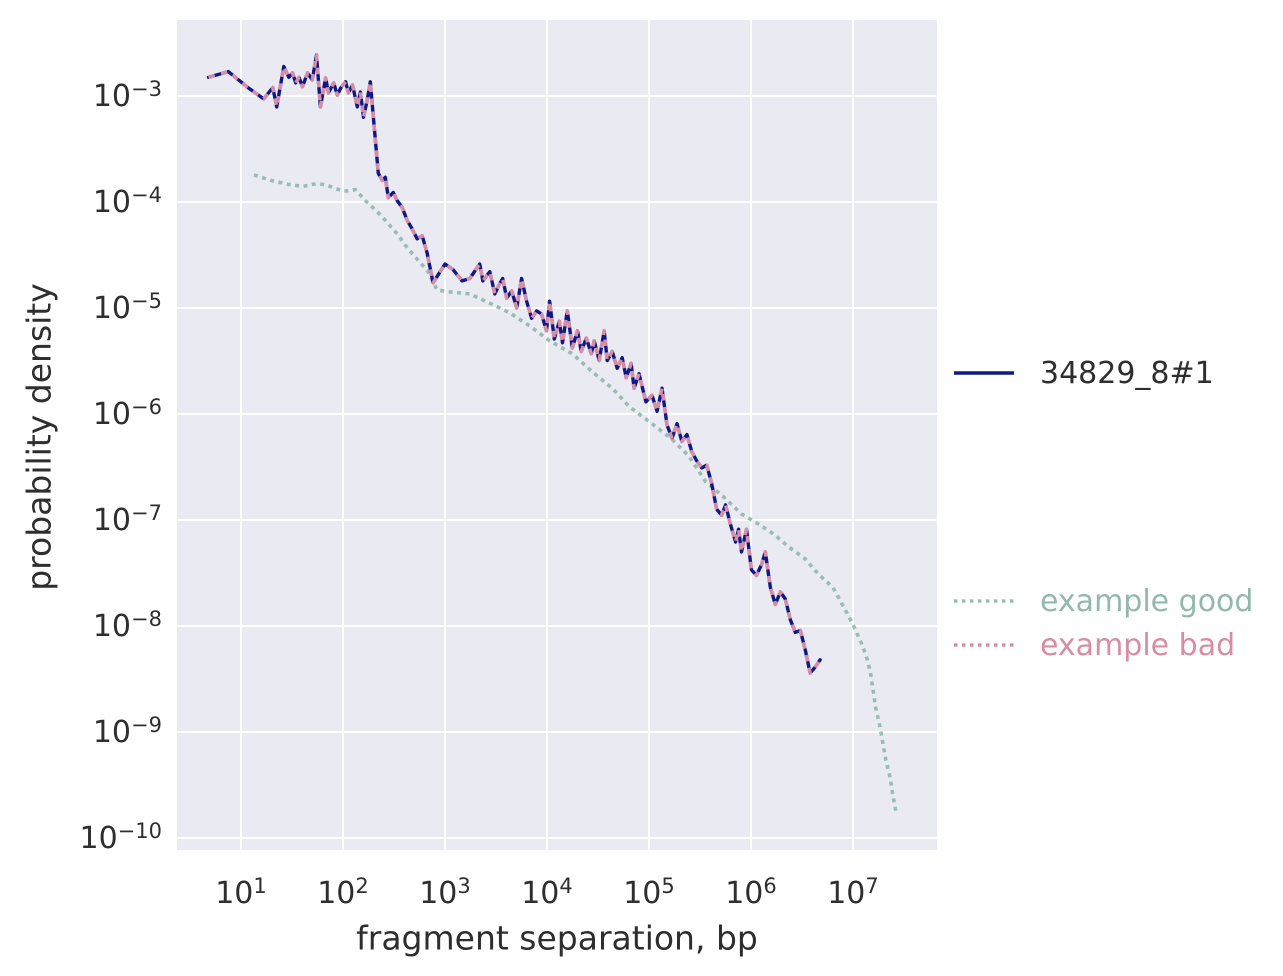 The image size is (1283, 976). Describe the element at coordinates (547, 892) in the screenshot. I see `x-tick-label: 104` at that location.